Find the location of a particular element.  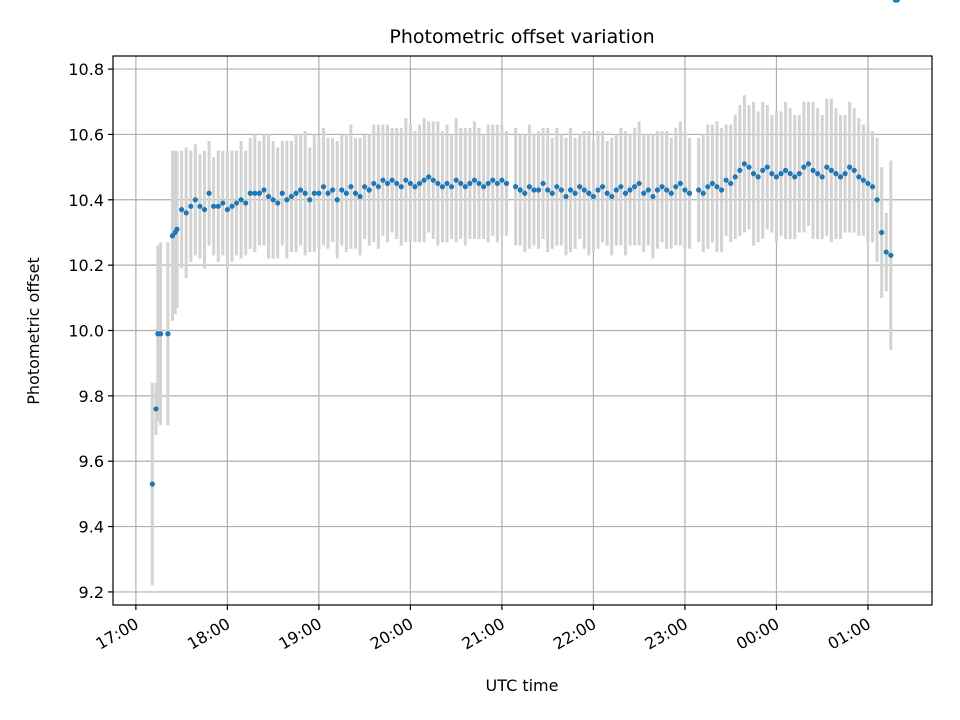

y-tick-label: 9.2 is located at coordinates (91, 592).